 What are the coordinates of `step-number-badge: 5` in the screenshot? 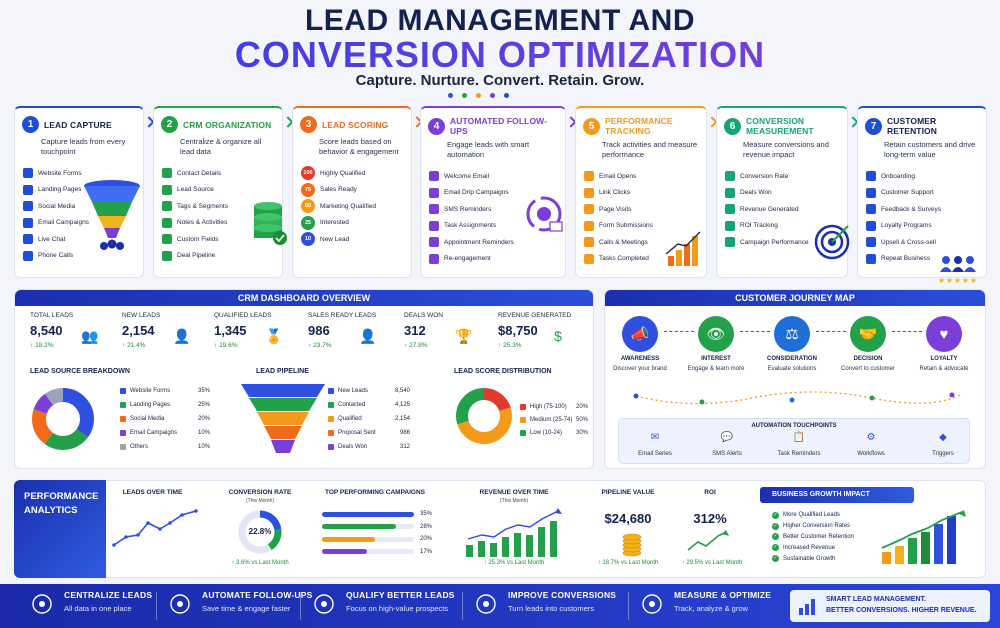 It's located at (591, 126).